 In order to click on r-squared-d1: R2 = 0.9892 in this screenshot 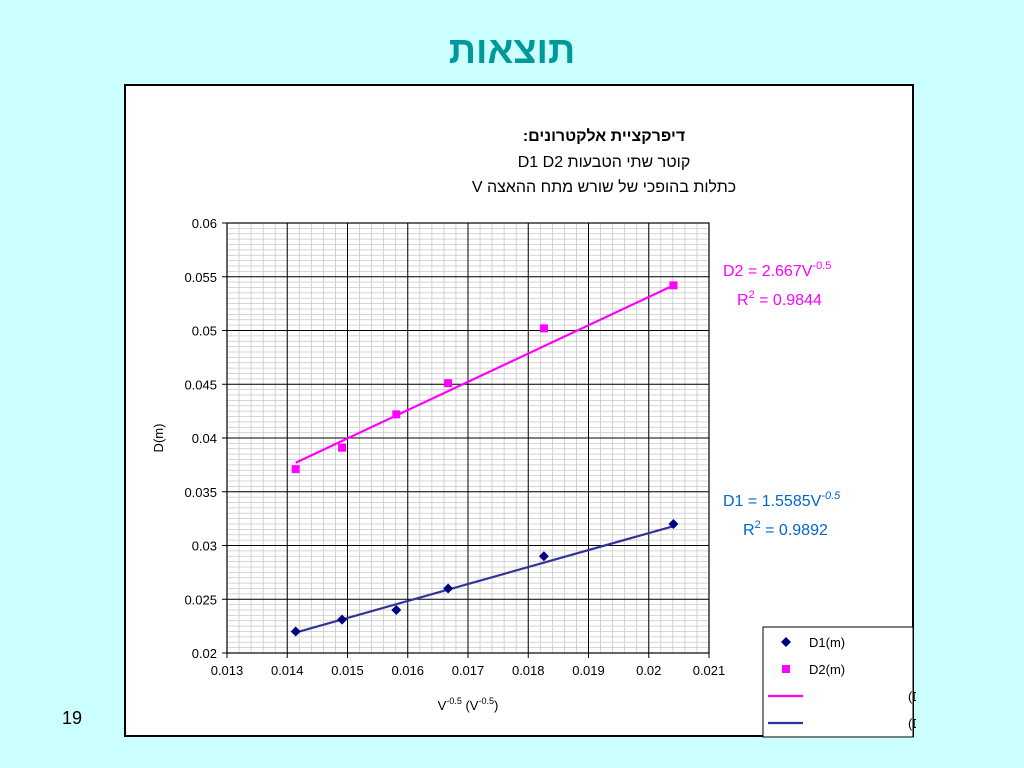, I will do `click(785, 529)`.